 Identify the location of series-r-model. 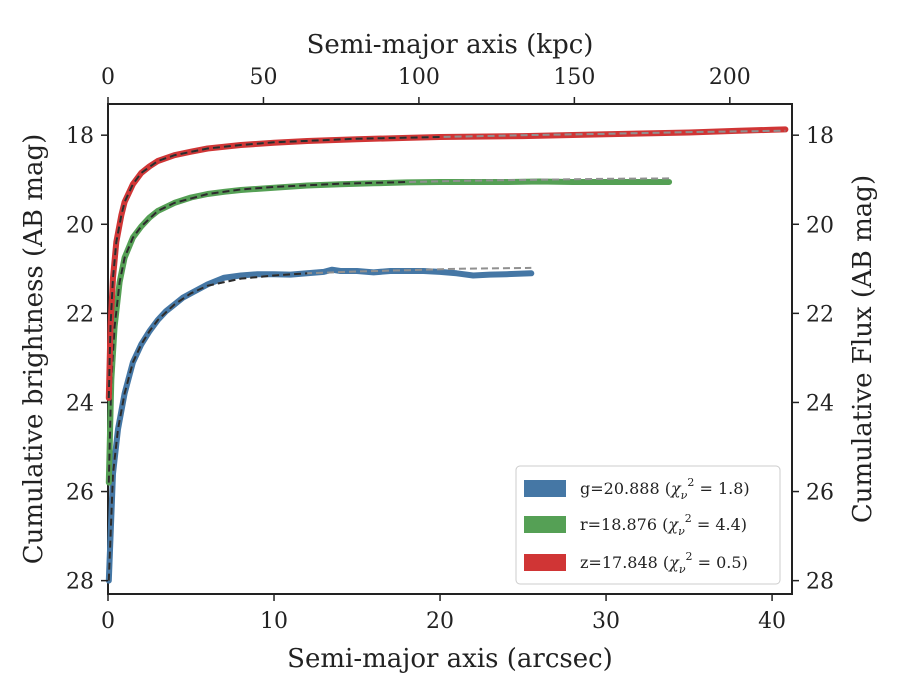
(257, 332).